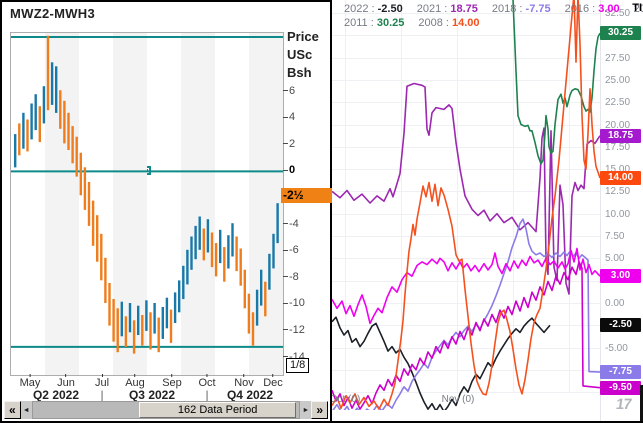  What do you see at coordinates (373, 9) in the screenshot?
I see `legend-item-2022: 2022 : -2.50` at bounding box center [373, 9].